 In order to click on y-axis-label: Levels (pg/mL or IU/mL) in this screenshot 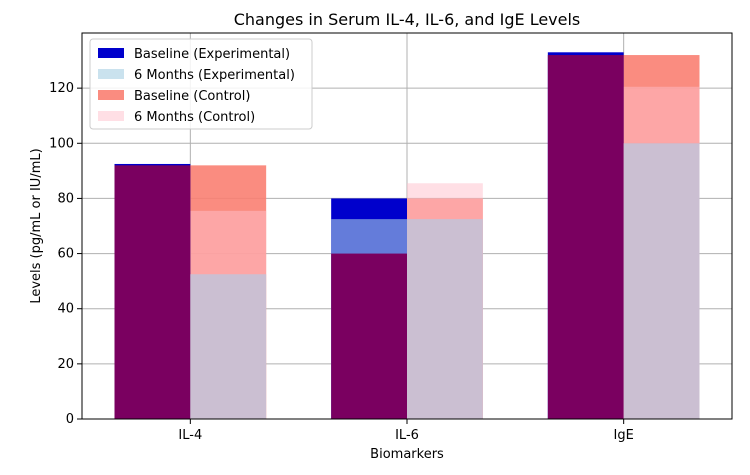, I will do `click(36, 225)`.